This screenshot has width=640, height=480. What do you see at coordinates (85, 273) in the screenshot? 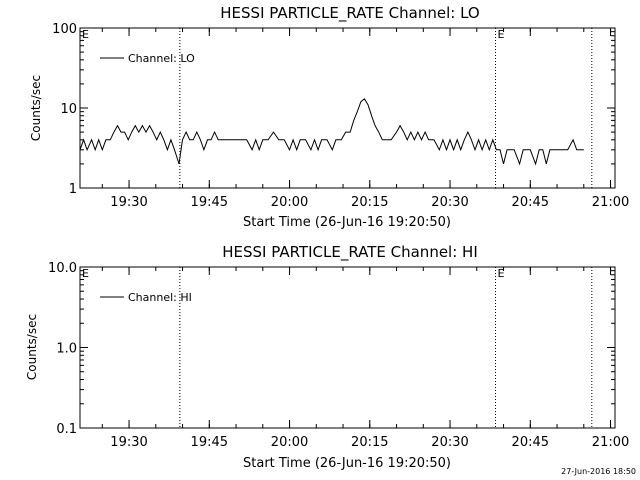
I see `hi-start-marker-label: E` at bounding box center [85, 273].